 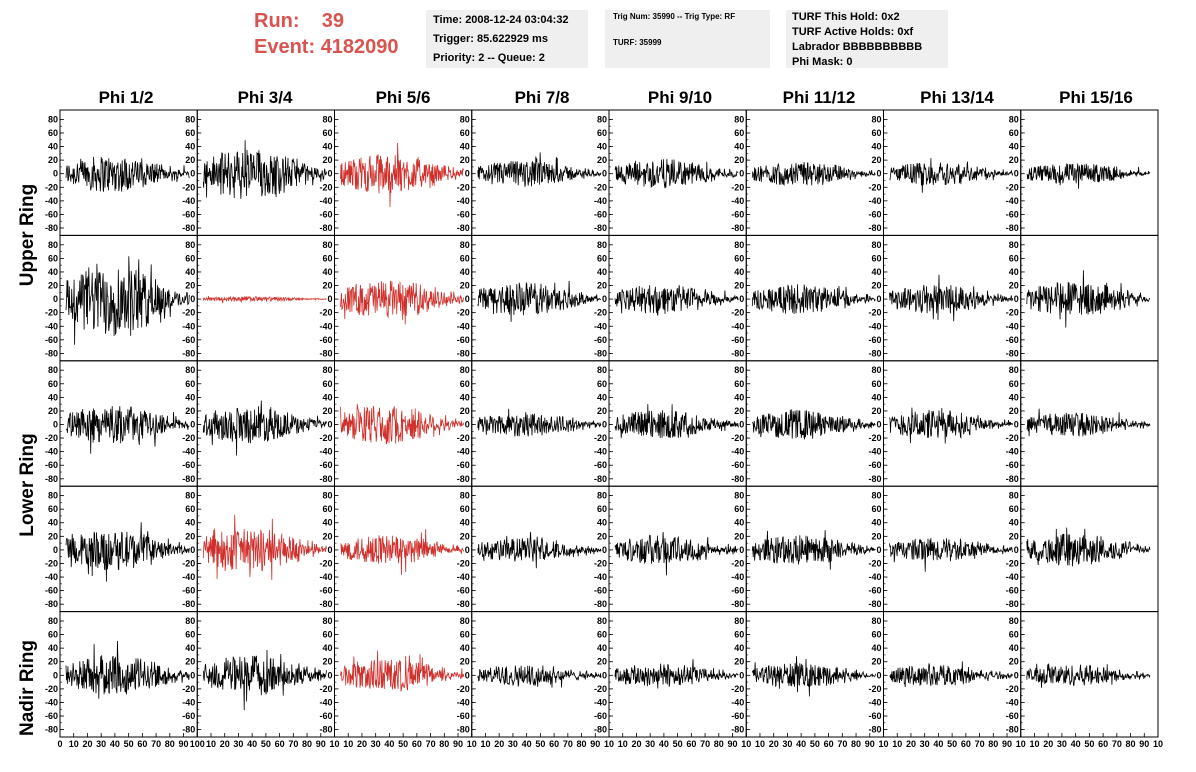 I want to click on x-tick-label: 30, so click(x=513, y=744).